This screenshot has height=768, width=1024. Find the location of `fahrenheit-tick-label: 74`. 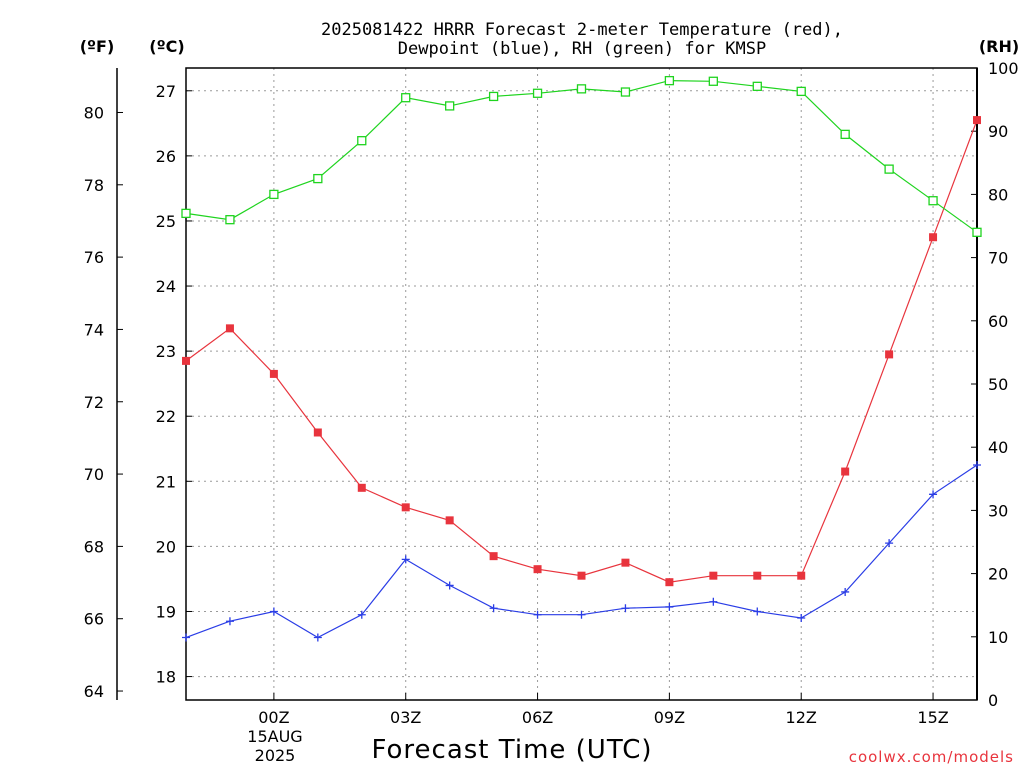

fahrenheit-tick-label: 74 is located at coordinates (94, 329).